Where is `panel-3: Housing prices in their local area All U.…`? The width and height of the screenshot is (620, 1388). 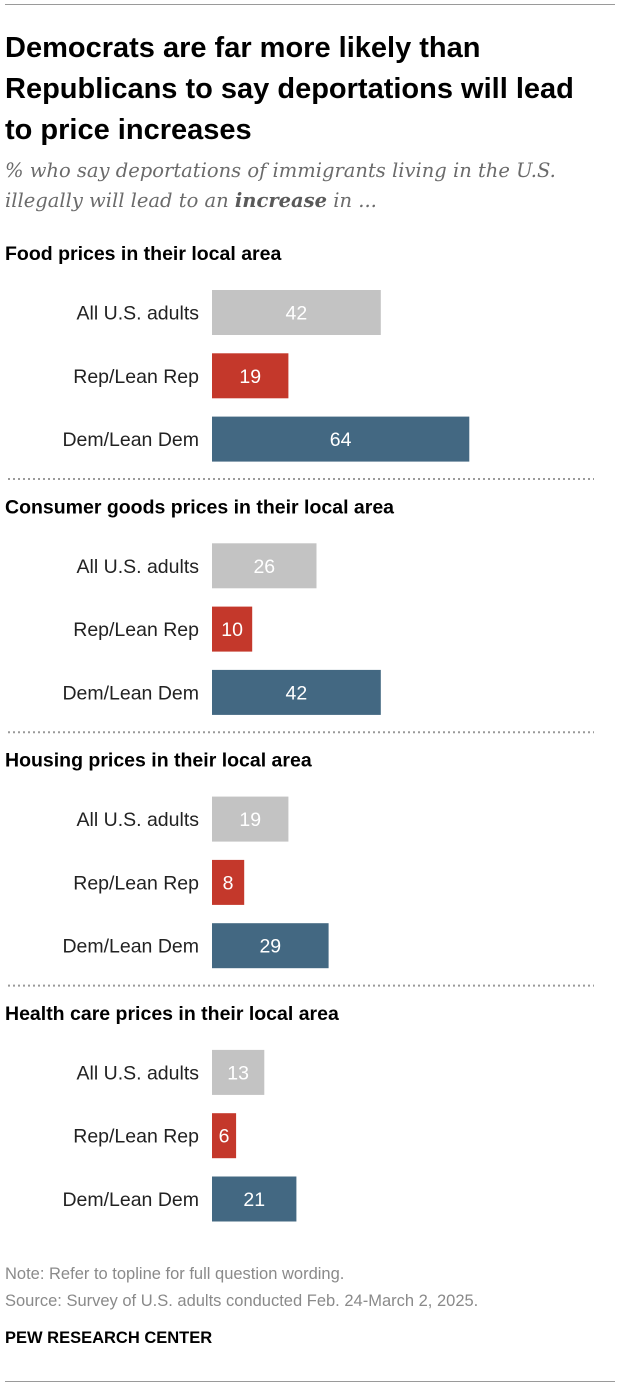
panel-3: Housing prices in their local area All U.… is located at coordinates (167, 859).